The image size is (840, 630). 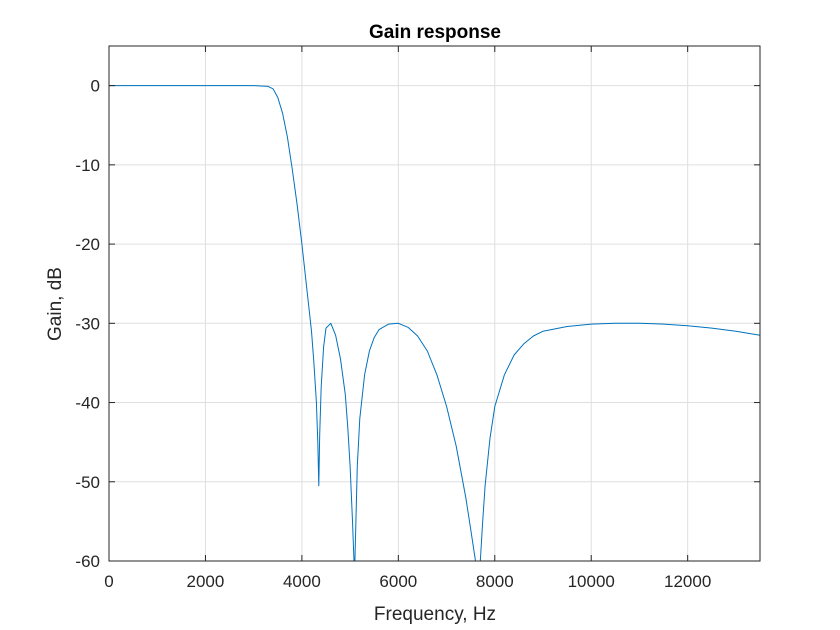 I want to click on chart-title: Gain response, so click(x=435, y=32).